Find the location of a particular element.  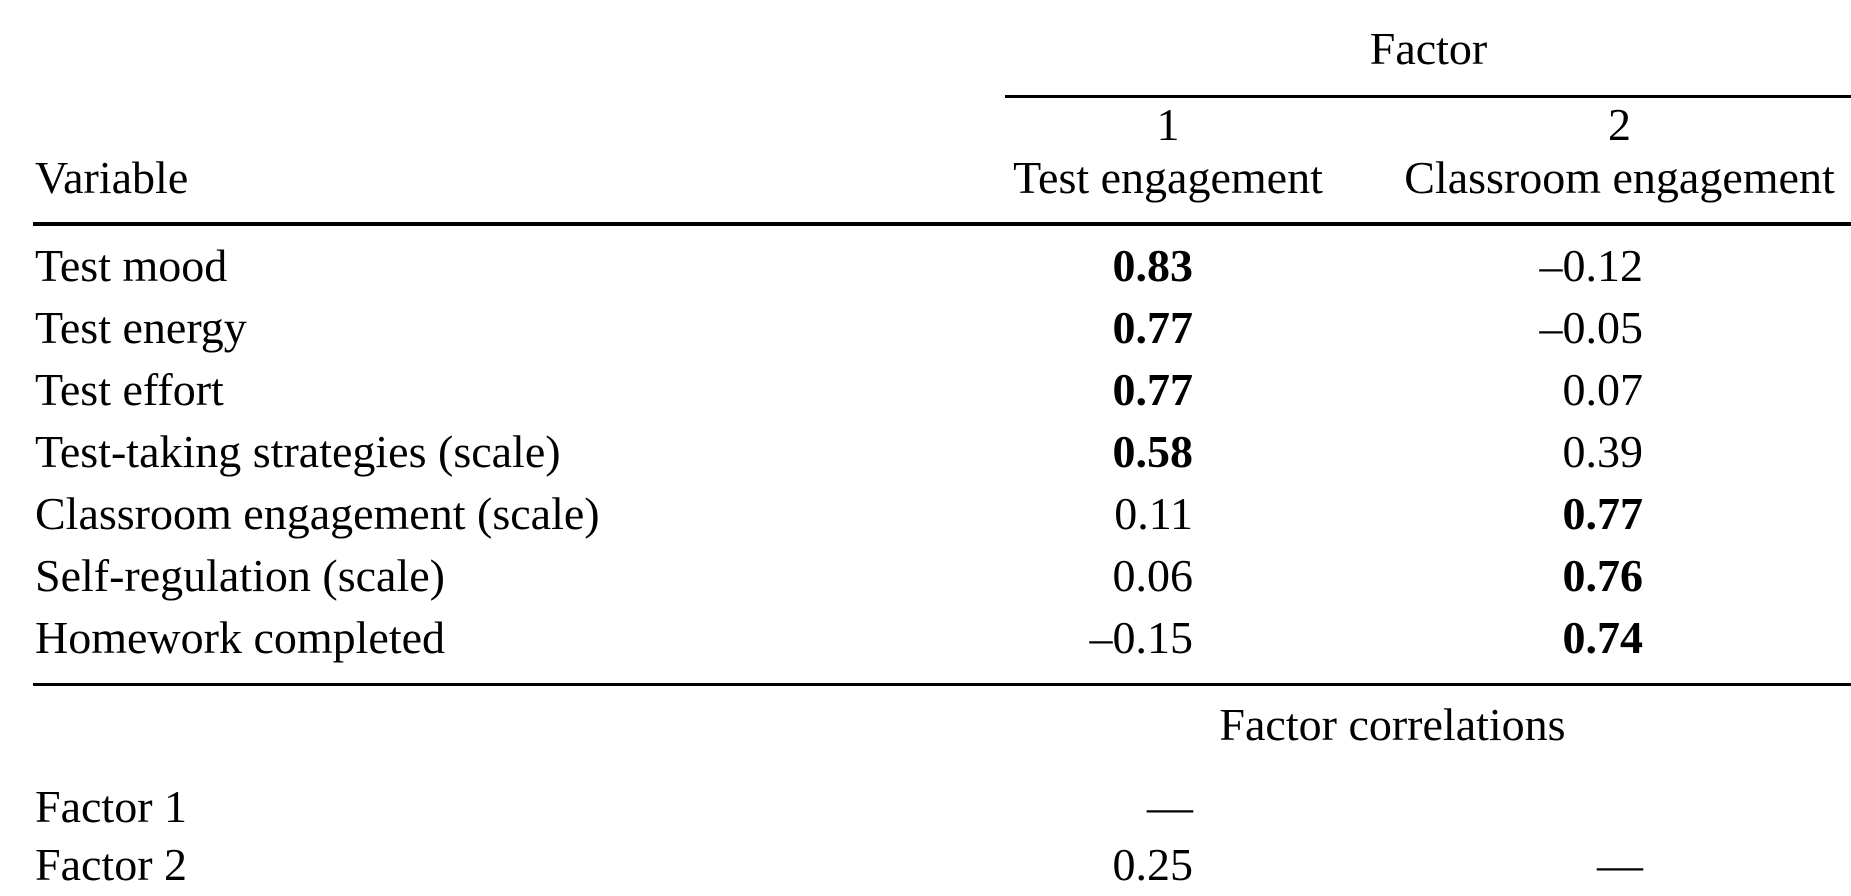

factor1-column-header: 1 Test engagement is located at coordinates (1168, 166).